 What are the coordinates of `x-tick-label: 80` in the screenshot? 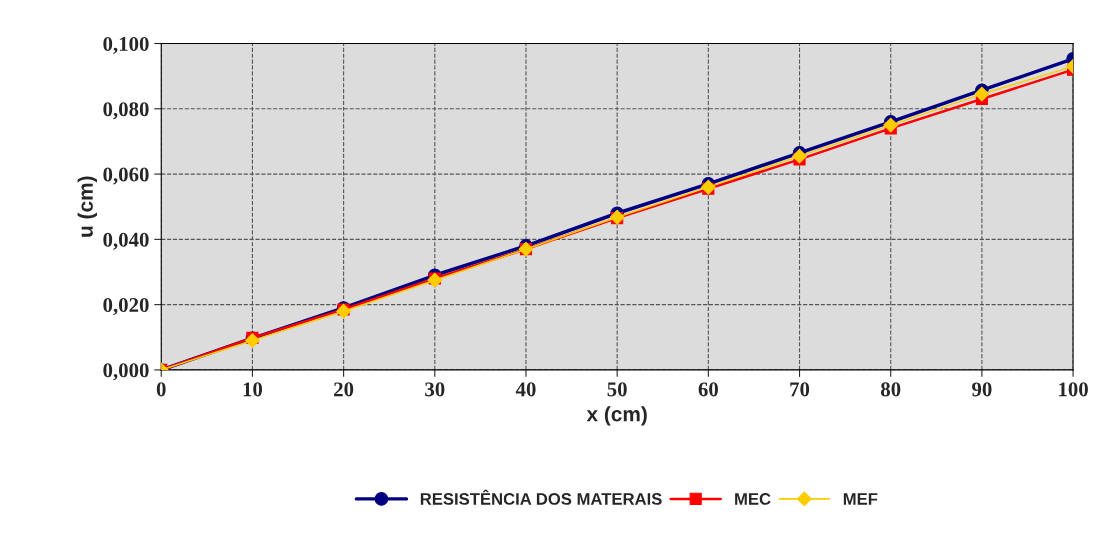 It's located at (890, 389).